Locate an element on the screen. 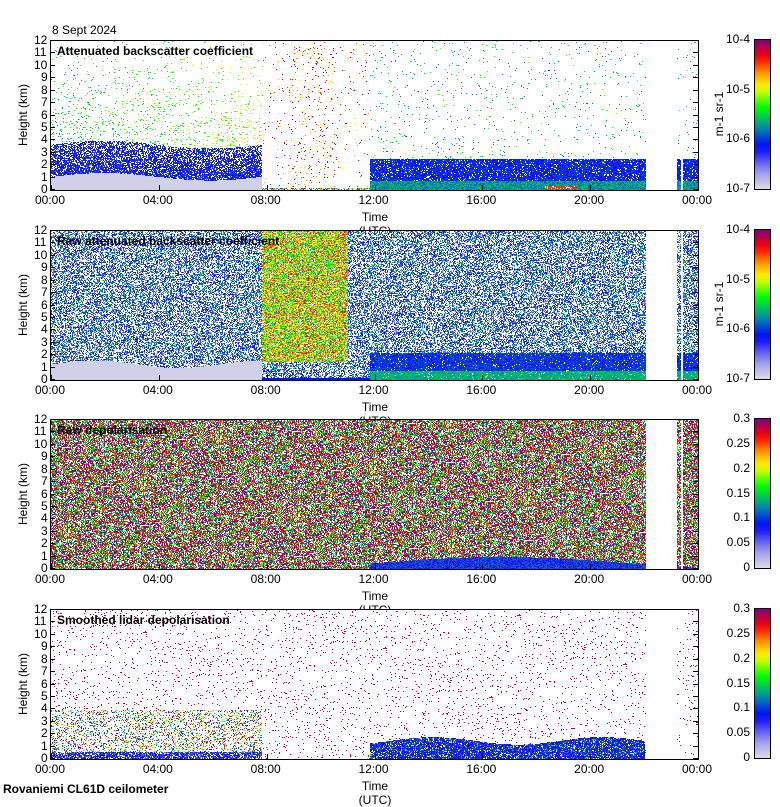 The height and width of the screenshot is (807, 780). x-tick-label: 16:00 is located at coordinates (481, 200).